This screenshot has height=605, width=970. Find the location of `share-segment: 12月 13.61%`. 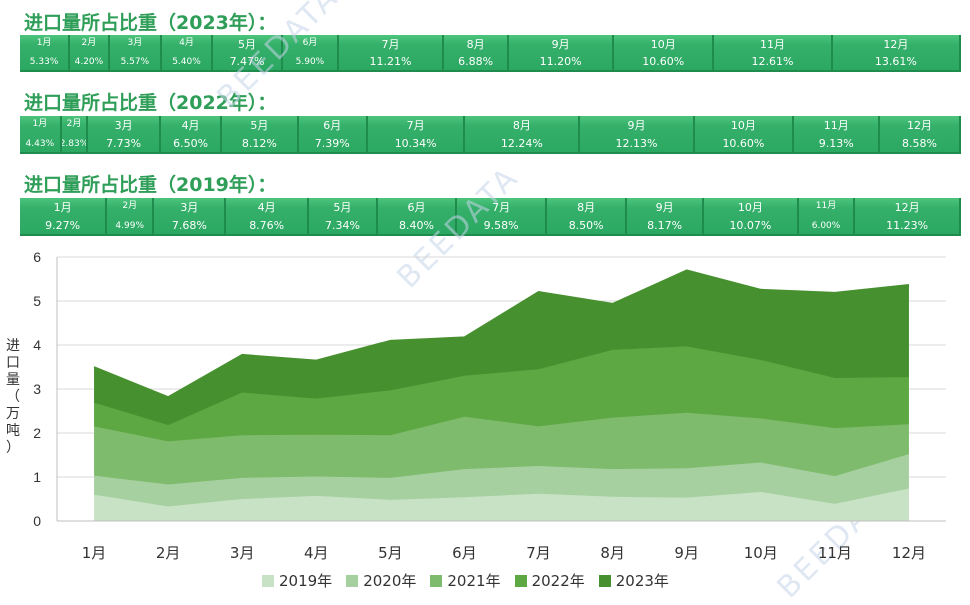

share-segment: 12月 13.61% is located at coordinates (896, 53).